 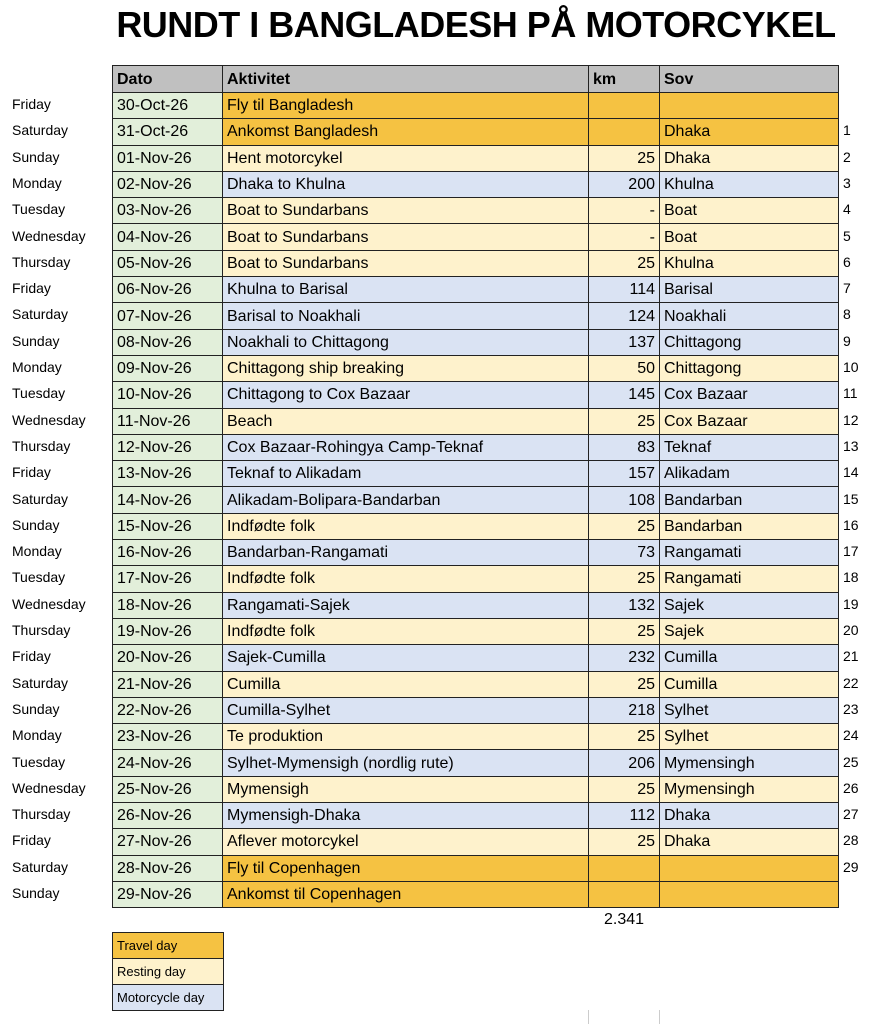 What do you see at coordinates (405, 553) in the screenshot?
I see `cell-activity: Bandarban-Rangamati` at bounding box center [405, 553].